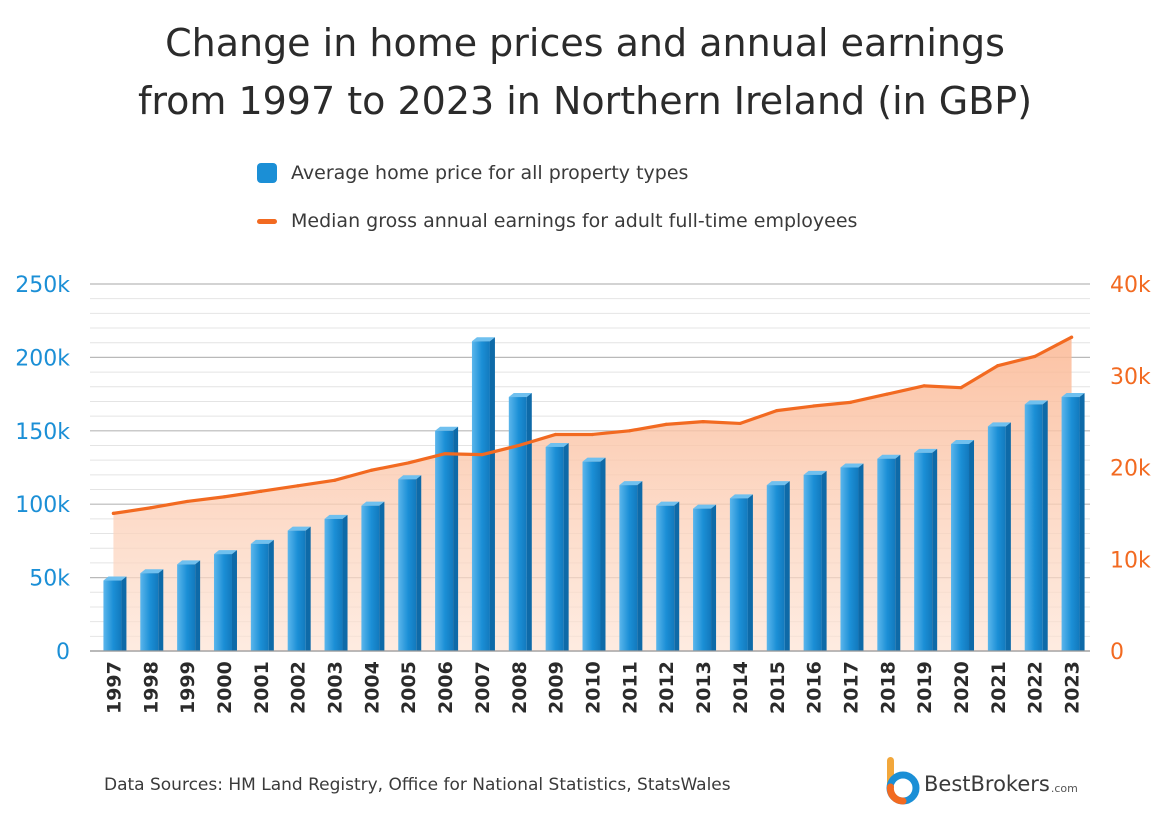 Image resolution: width=1170 pixels, height=832 pixels. I want to click on earnings-point-2000, so click(224, 497).